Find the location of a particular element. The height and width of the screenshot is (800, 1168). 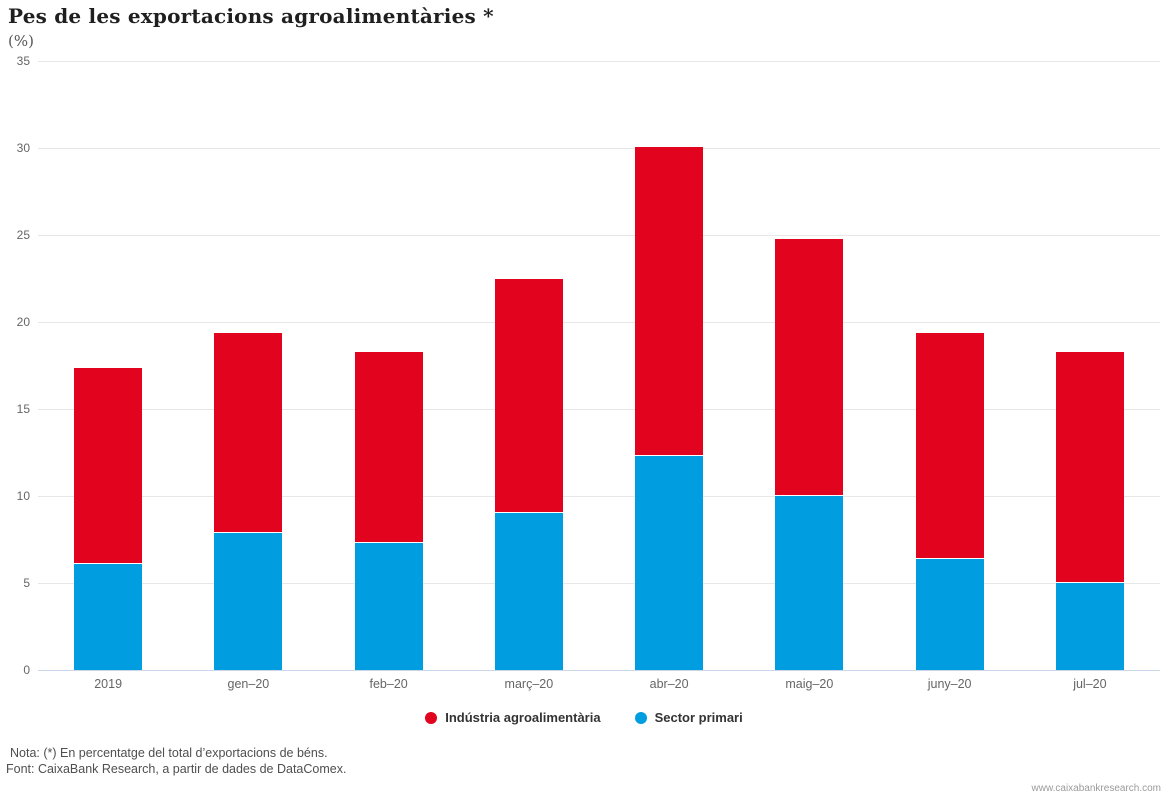

legend: Indústria agroalimentària Sector primari is located at coordinates (584, 717).